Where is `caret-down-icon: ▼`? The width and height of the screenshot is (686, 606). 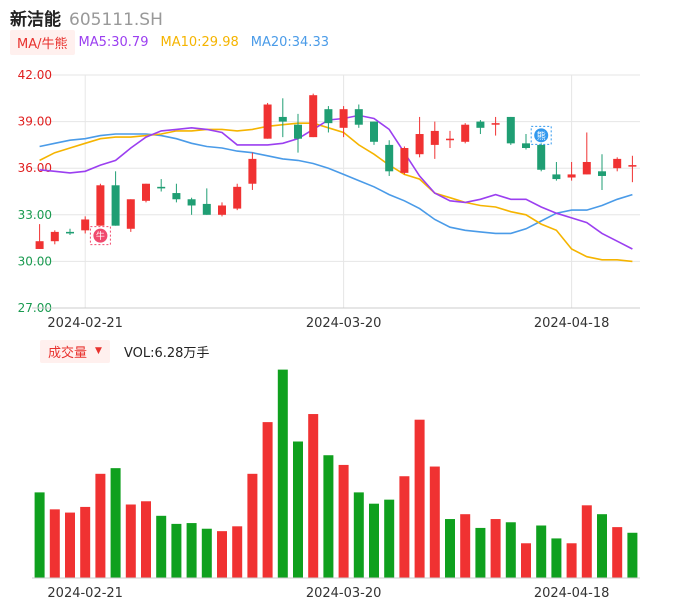
caret-down-icon: ▼ is located at coordinates (98, 351).